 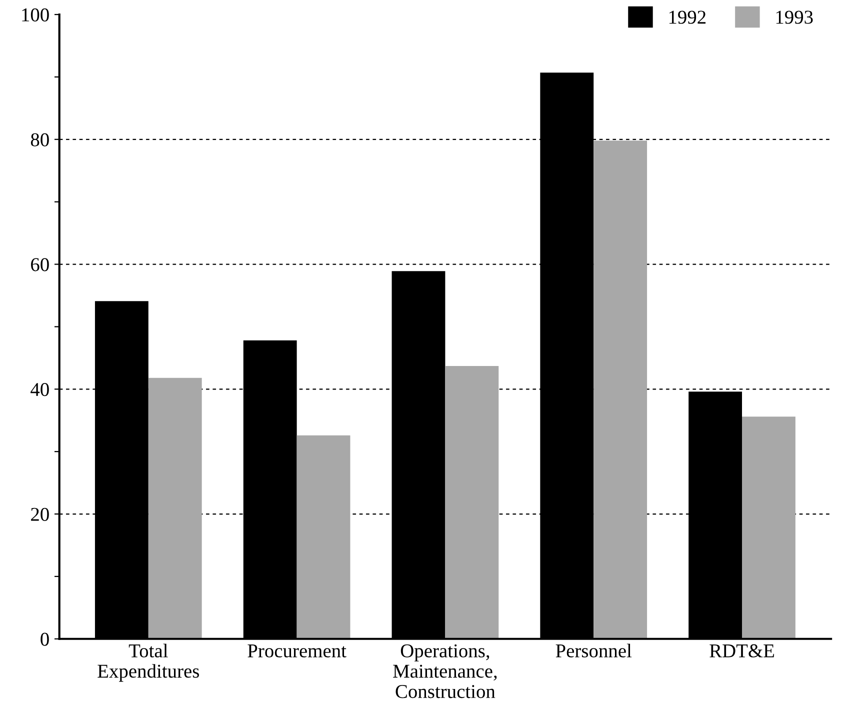 What do you see at coordinates (44, 639) in the screenshot?
I see `y-tick-label: 0` at bounding box center [44, 639].